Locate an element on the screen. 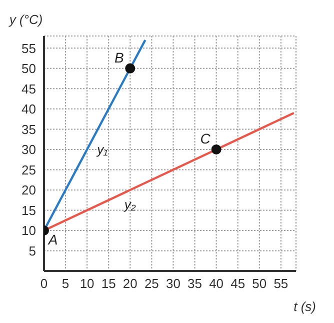 The height and width of the screenshot is (323, 334). x-axis-title: t (s) is located at coordinates (305, 306).